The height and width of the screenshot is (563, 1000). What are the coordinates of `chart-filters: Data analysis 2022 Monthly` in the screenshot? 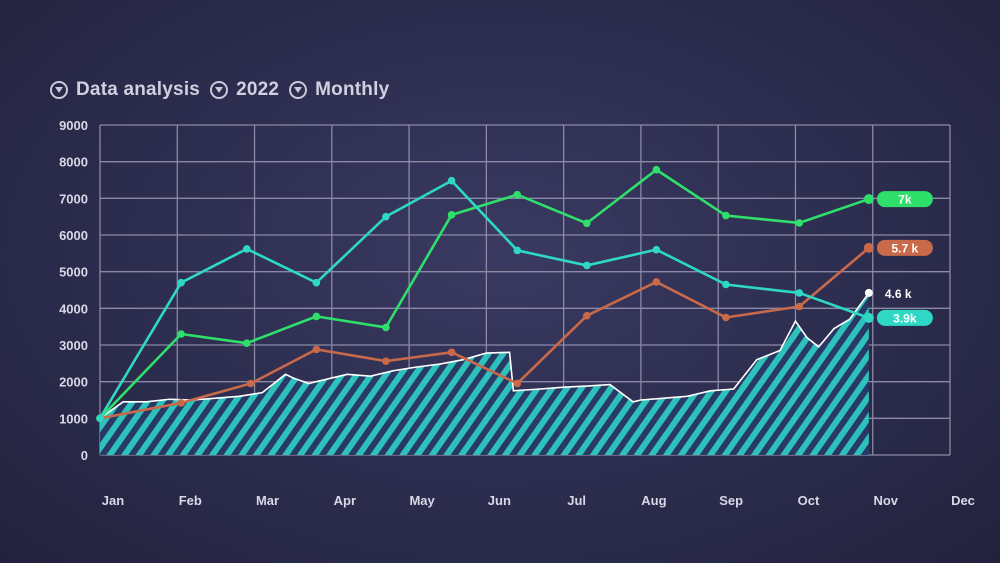 It's located at (219, 90).